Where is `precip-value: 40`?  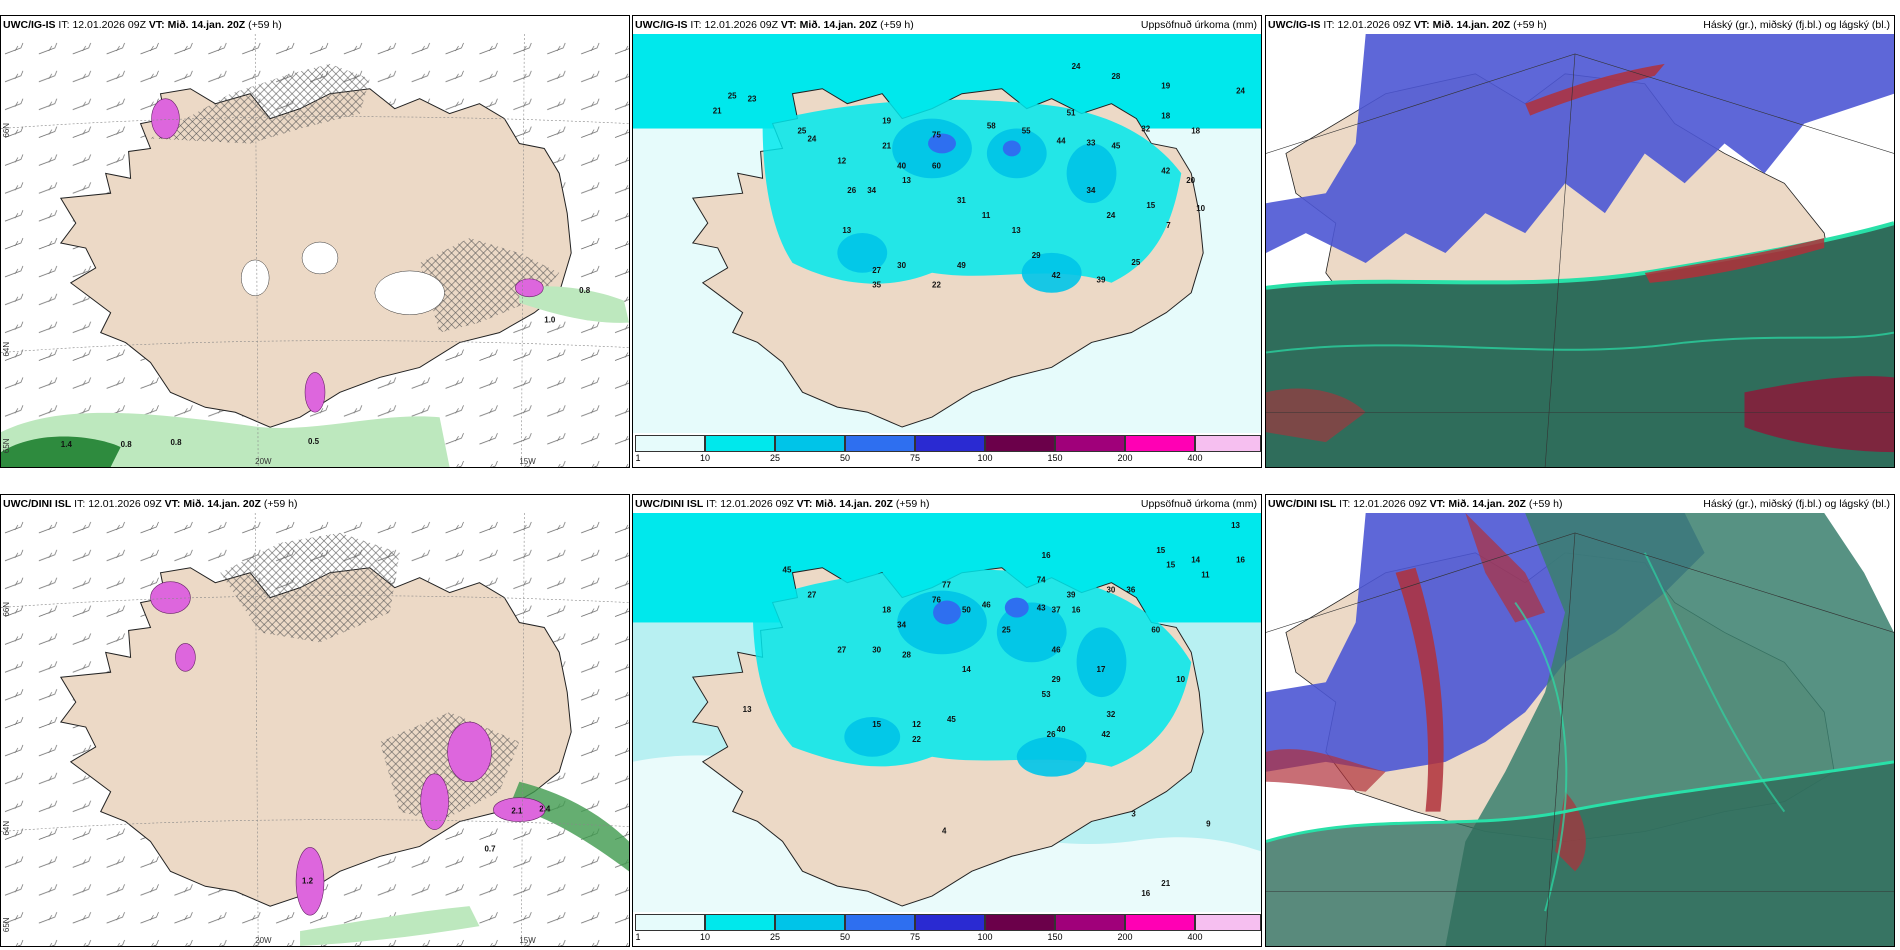
precip-value: 40 is located at coordinates (901, 165).